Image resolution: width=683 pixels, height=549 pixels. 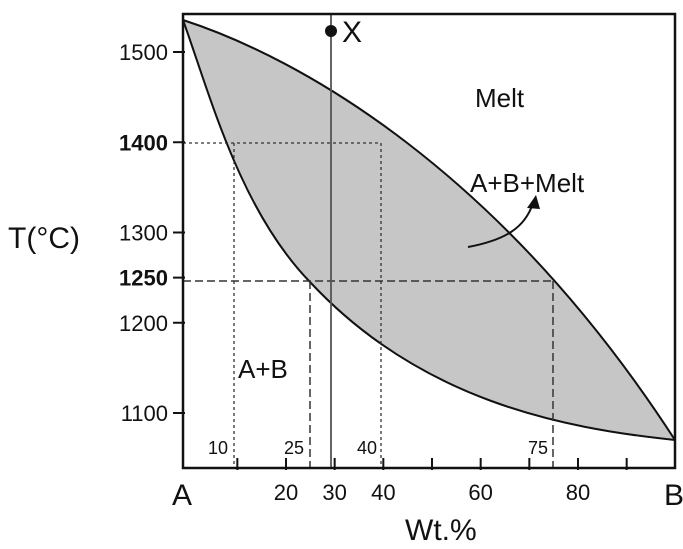 I want to click on x-tick-label-20: 20, so click(x=286, y=492).